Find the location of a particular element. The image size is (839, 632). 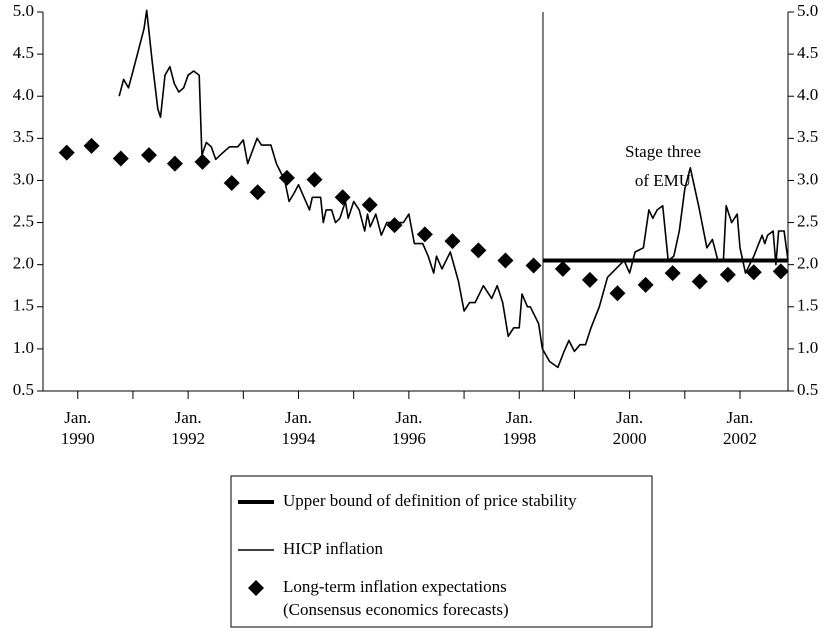

x-tick-label: Jan. 2000 is located at coordinates (630, 428).